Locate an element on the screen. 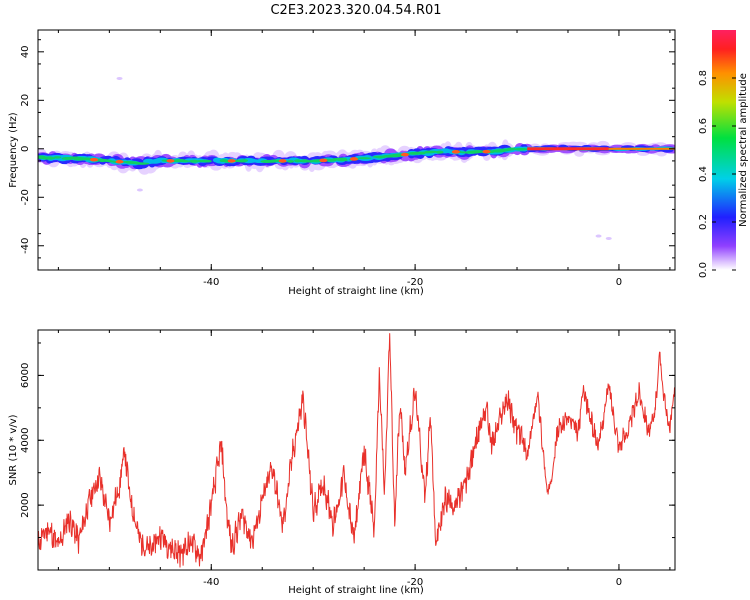  snr-y-label: SNR (10 * v/v) is located at coordinates (13, 449).